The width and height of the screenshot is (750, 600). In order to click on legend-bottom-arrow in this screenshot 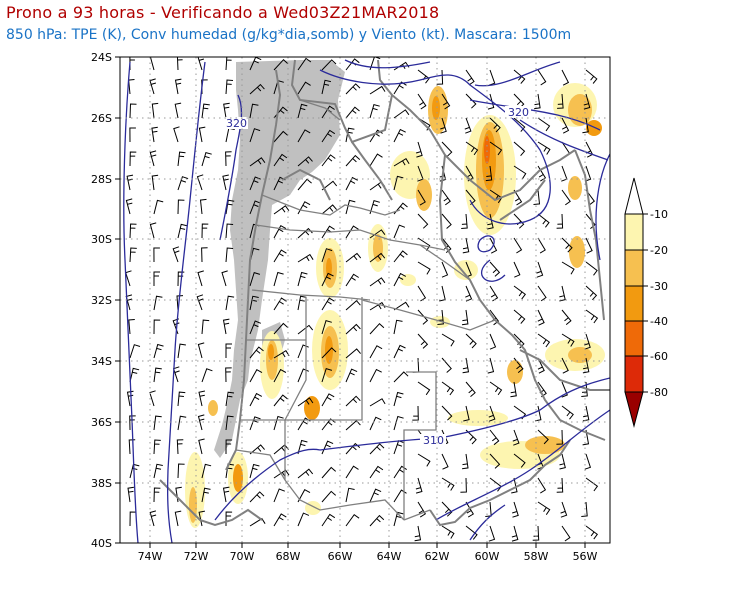, I will do `click(634, 409)`.